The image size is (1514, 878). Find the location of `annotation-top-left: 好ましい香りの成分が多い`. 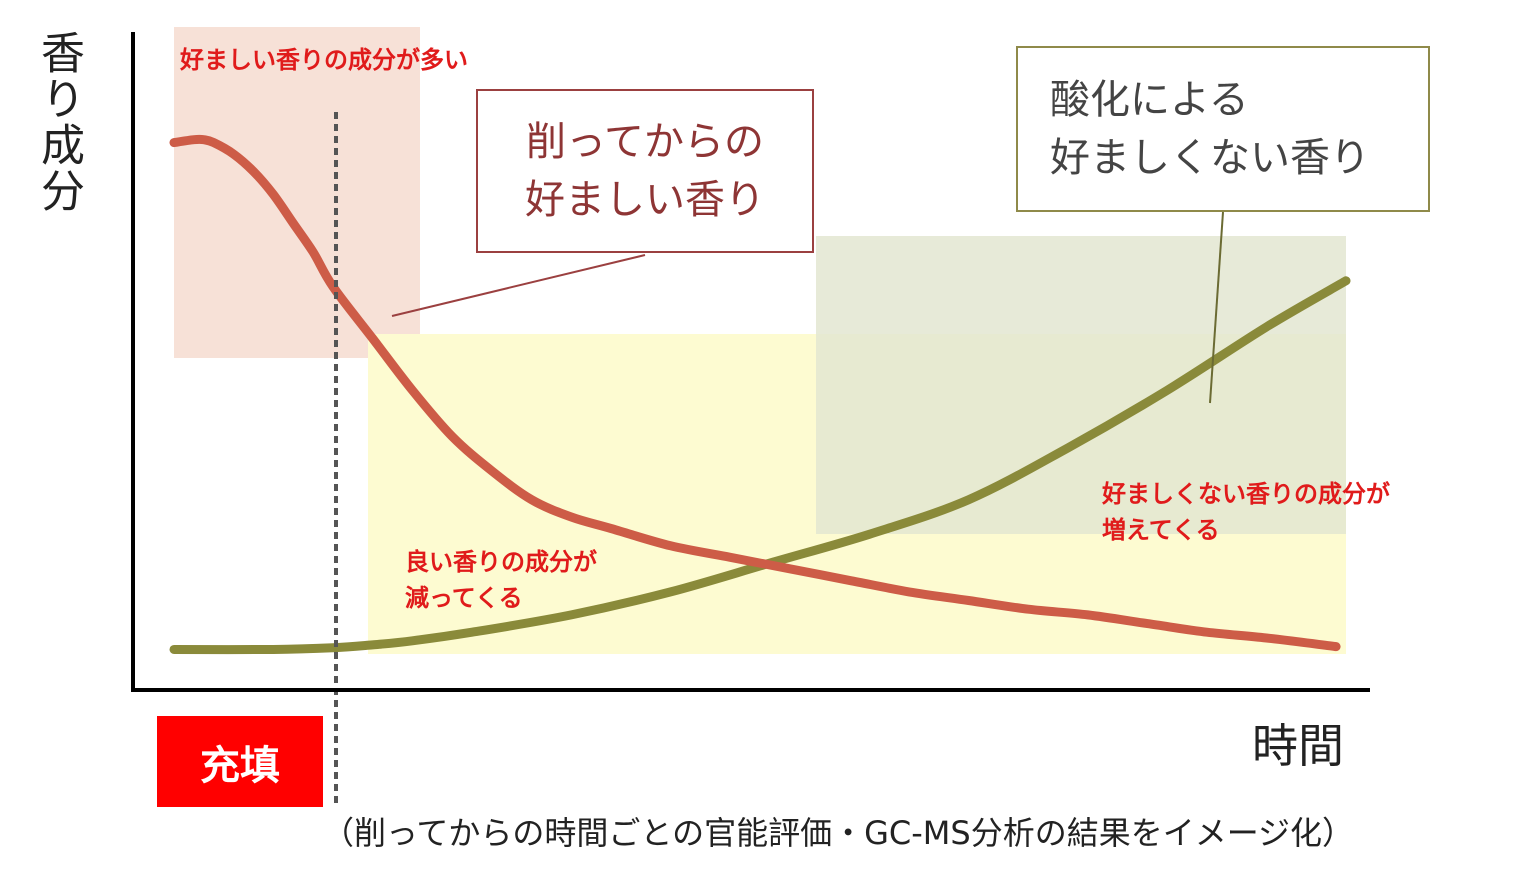

annotation-top-left: 好ましい香りの成分が多い is located at coordinates (324, 60).